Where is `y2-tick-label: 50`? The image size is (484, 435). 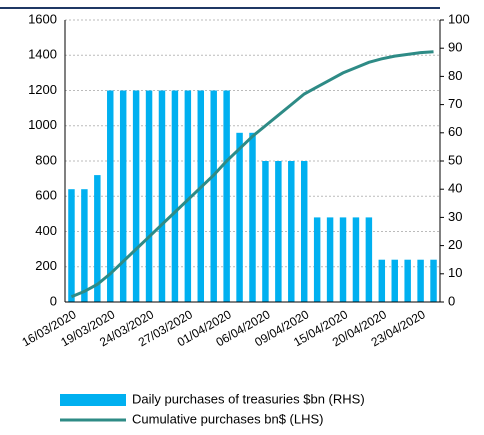
y2-tick-label: 50 is located at coordinates (455, 159).